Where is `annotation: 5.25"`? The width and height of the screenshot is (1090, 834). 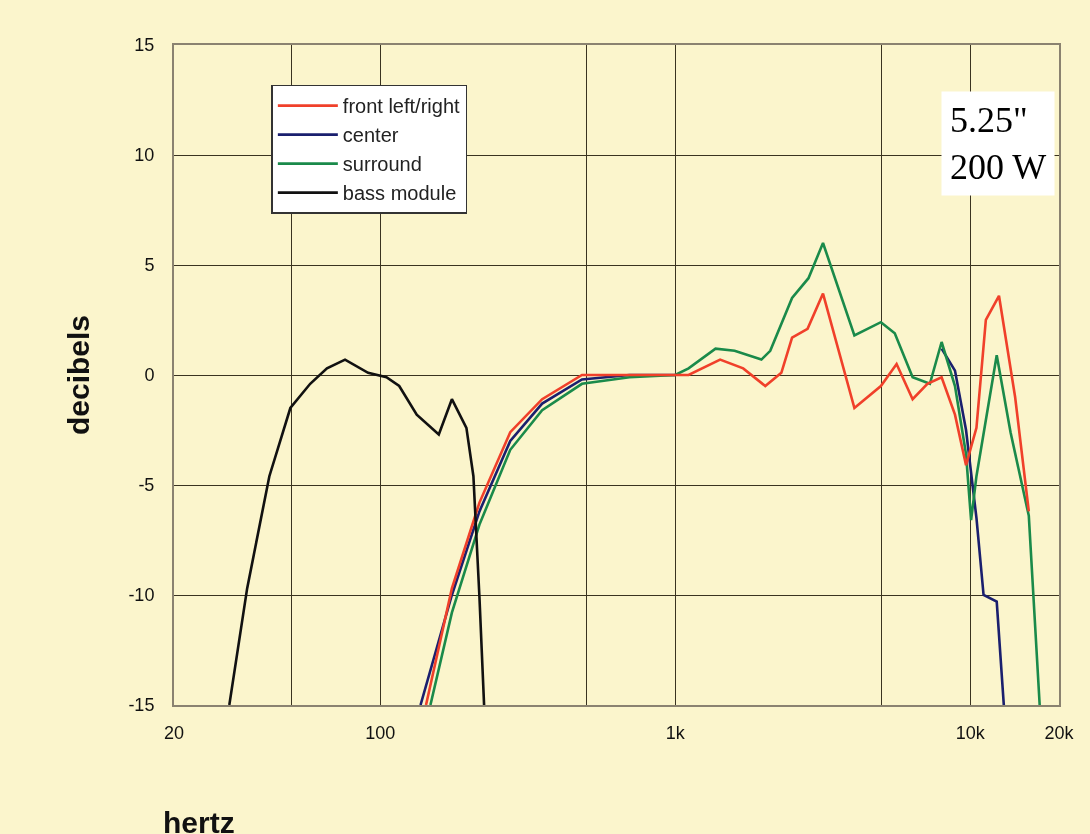 annotation: 5.25" is located at coordinates (989, 120).